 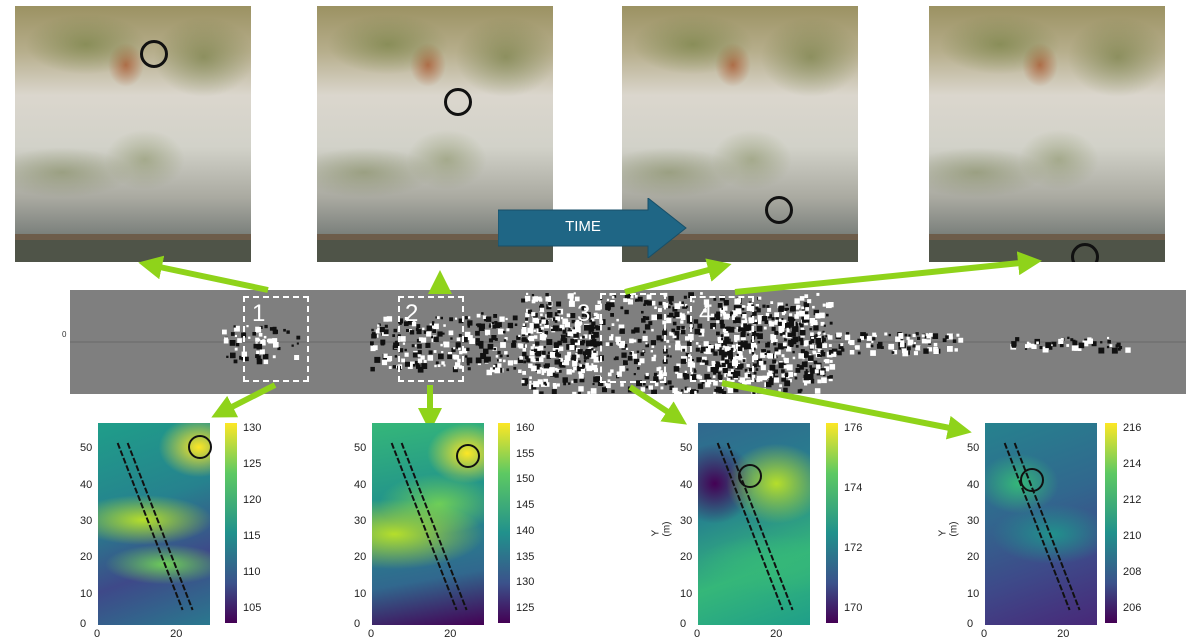 What do you see at coordinates (970, 624) in the screenshot?
I see `y-tick-label: 0` at bounding box center [970, 624].